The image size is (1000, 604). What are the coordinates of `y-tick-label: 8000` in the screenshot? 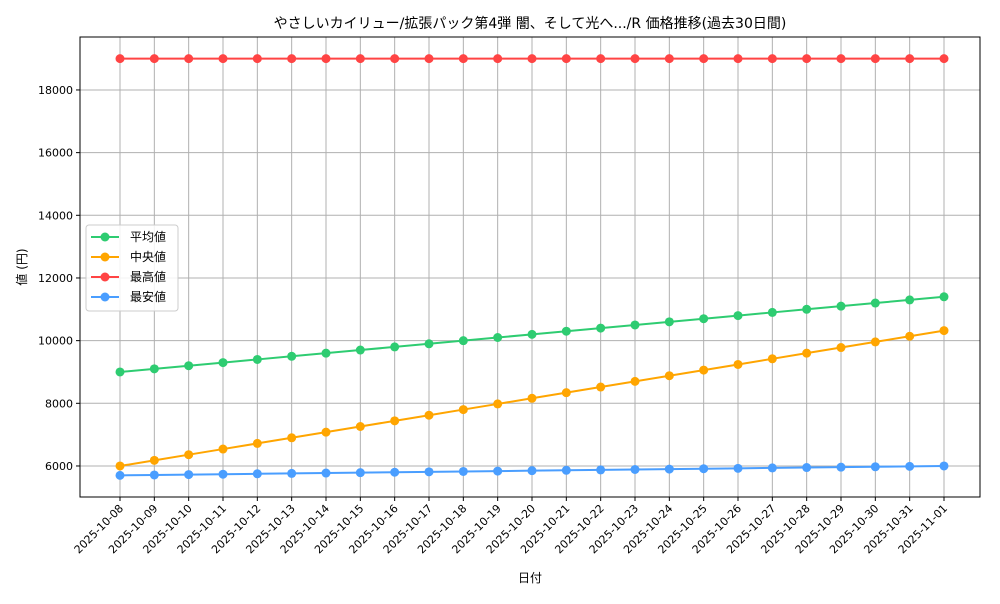 It's located at (59, 403).